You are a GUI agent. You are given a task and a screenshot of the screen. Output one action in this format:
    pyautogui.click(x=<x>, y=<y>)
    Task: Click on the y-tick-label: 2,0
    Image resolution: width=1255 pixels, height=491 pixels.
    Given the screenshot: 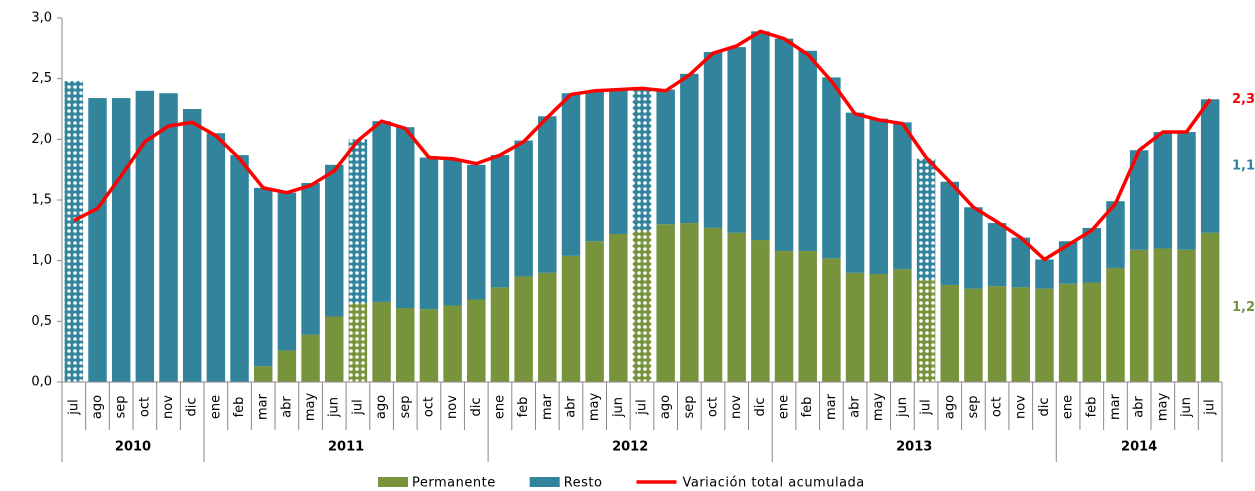 What is the action you would take?
    pyautogui.click(x=41, y=139)
    